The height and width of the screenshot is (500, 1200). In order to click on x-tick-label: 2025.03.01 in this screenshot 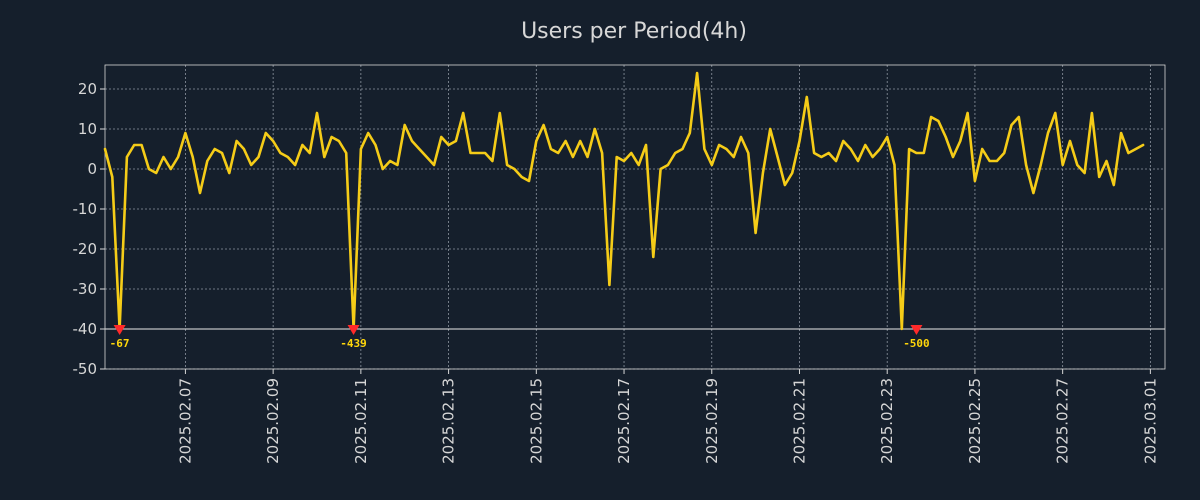, I will do `click(1150, 421)`.